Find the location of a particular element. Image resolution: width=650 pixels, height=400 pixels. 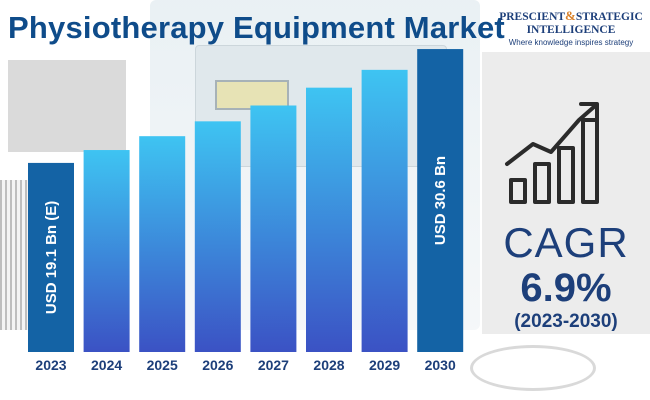

bar-2028 is located at coordinates (329, 220).